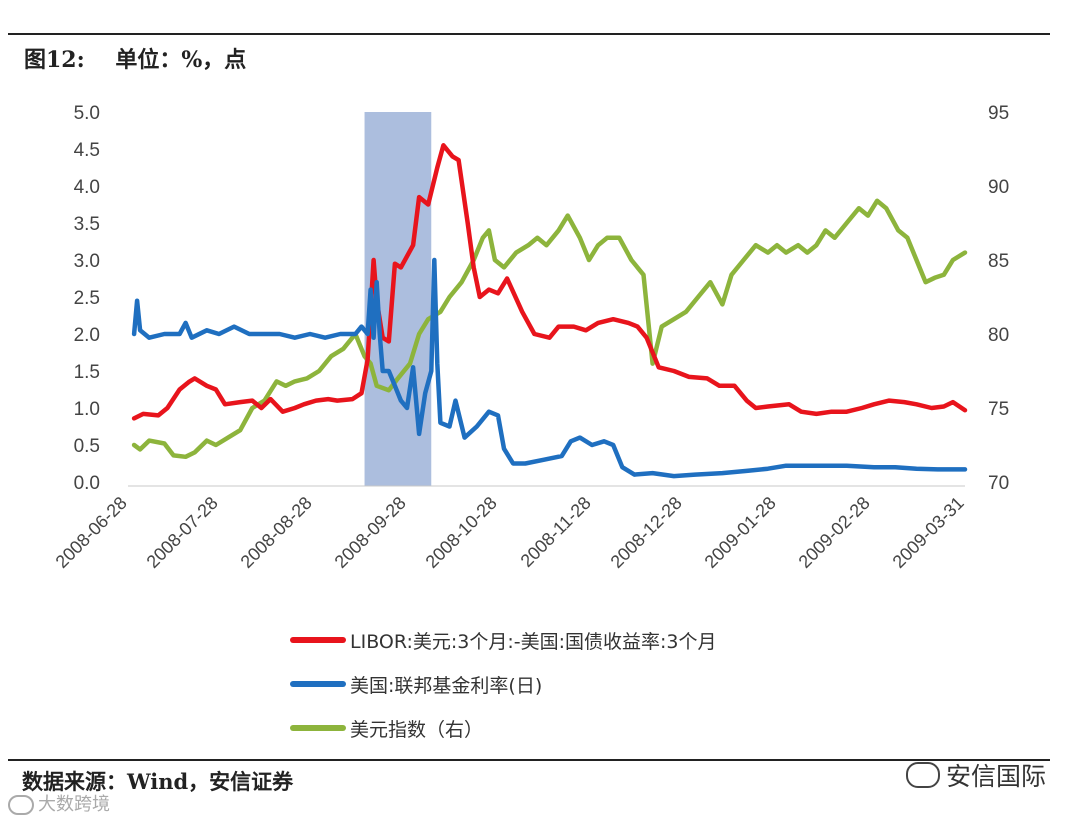  I want to click on left-y-tick-label: 1.5, so click(87, 372).